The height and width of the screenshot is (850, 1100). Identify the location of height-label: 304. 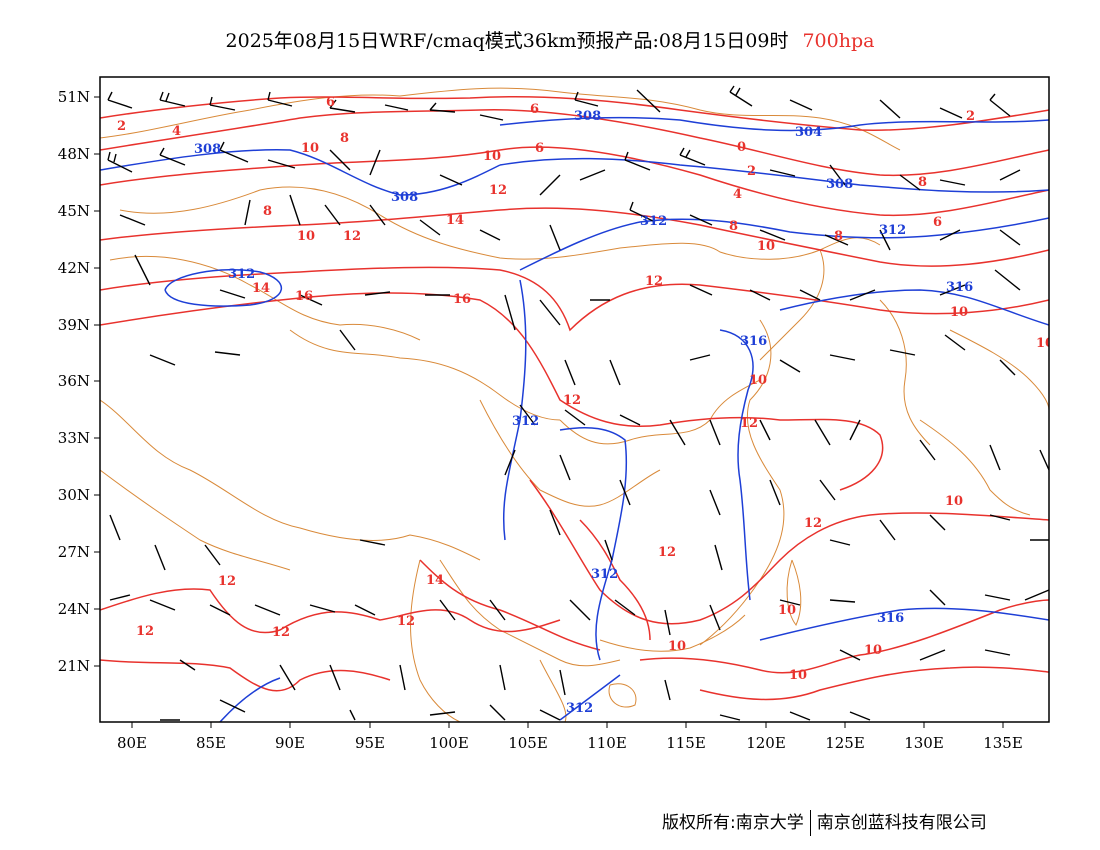
(808, 132).